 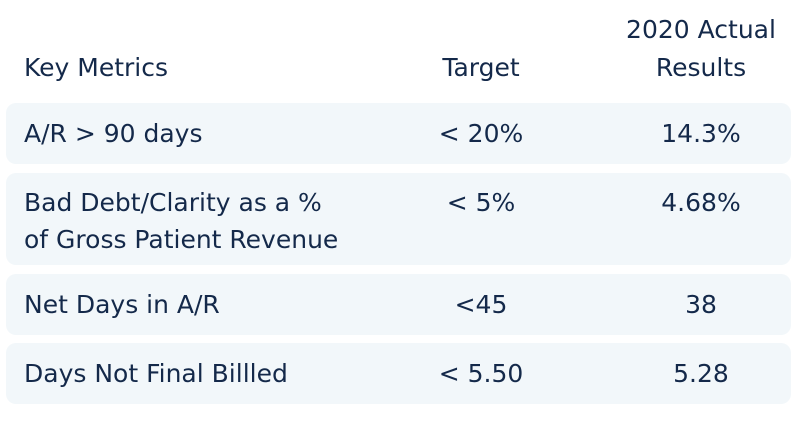 What do you see at coordinates (701, 29) in the screenshot?
I see `header-actual-line1: 2020 Actual` at bounding box center [701, 29].